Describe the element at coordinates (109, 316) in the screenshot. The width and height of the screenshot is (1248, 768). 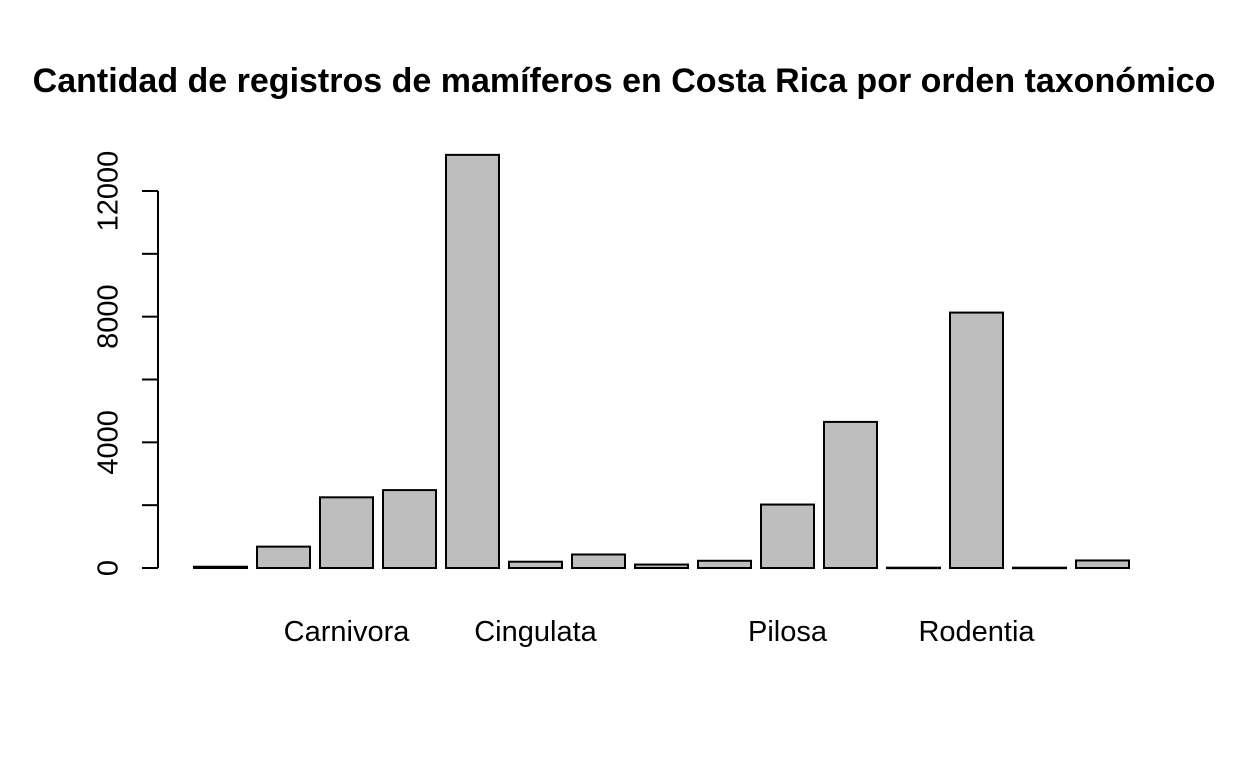
I see `y-tick-label: 8000` at that location.